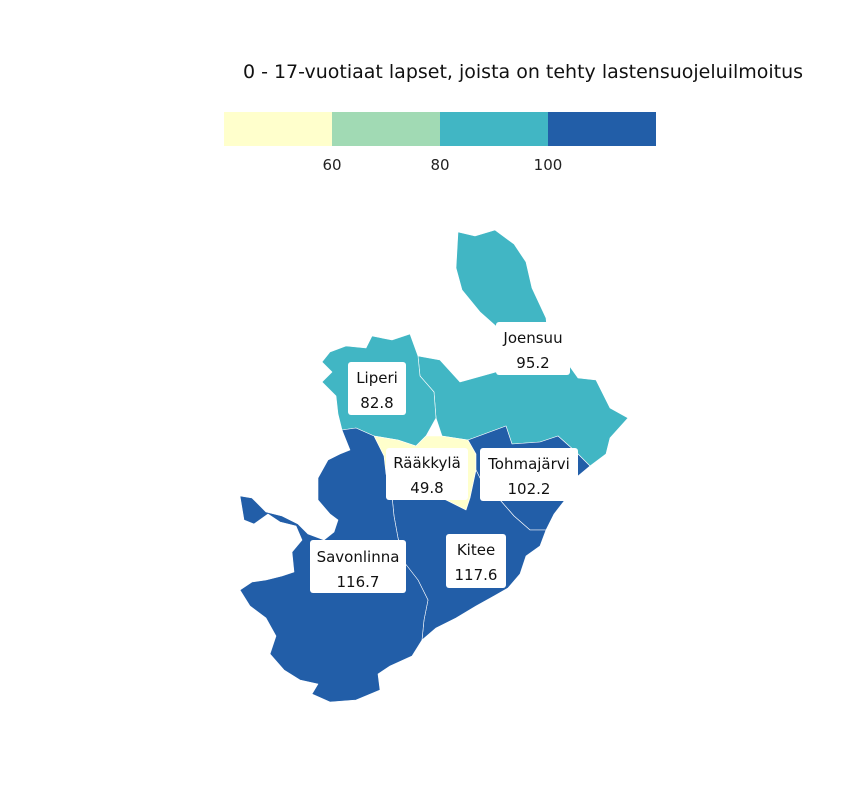 The width and height of the screenshot is (864, 792). Describe the element at coordinates (439, 165) in the screenshot. I see `legend-tick-80: 80` at that location.